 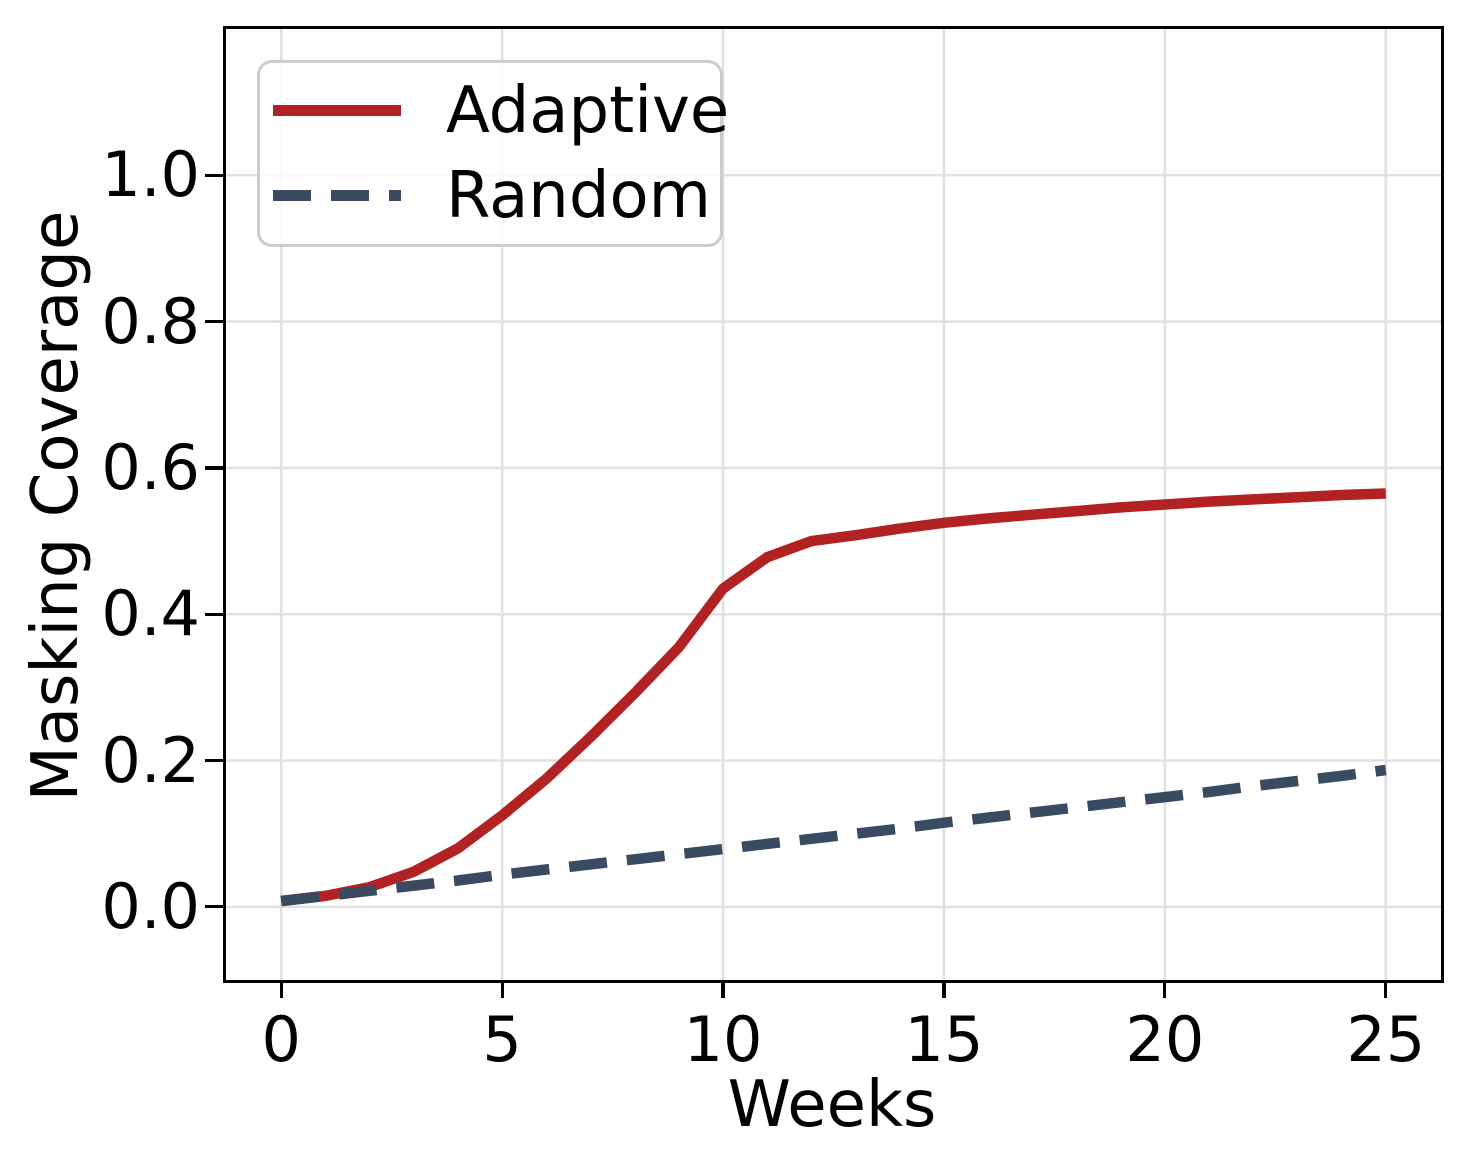 I want to click on y-tick-label: 0.6, so click(x=150, y=467).